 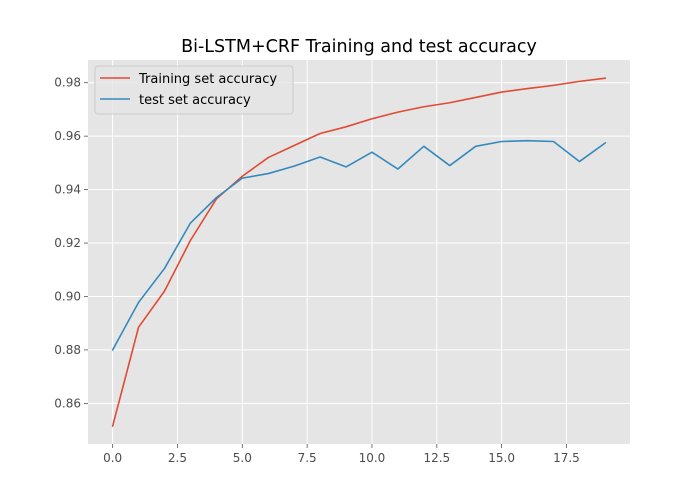 I want to click on y-tick-label: 0.94, so click(x=67, y=190).